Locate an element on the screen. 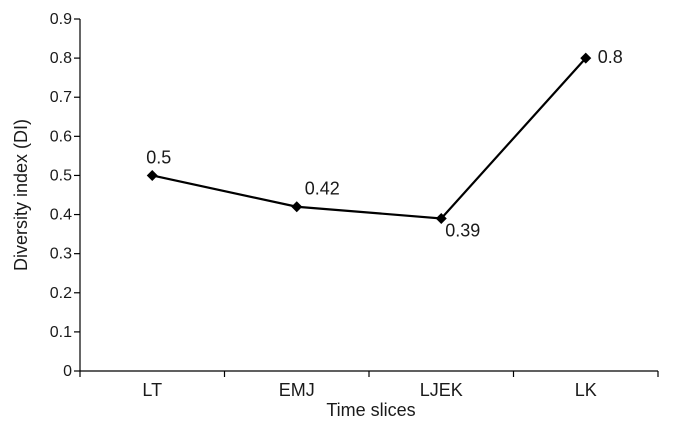 Image resolution: width=677 pixels, height=425 pixels. y-tick-label: 0.7 is located at coordinates (61, 97).